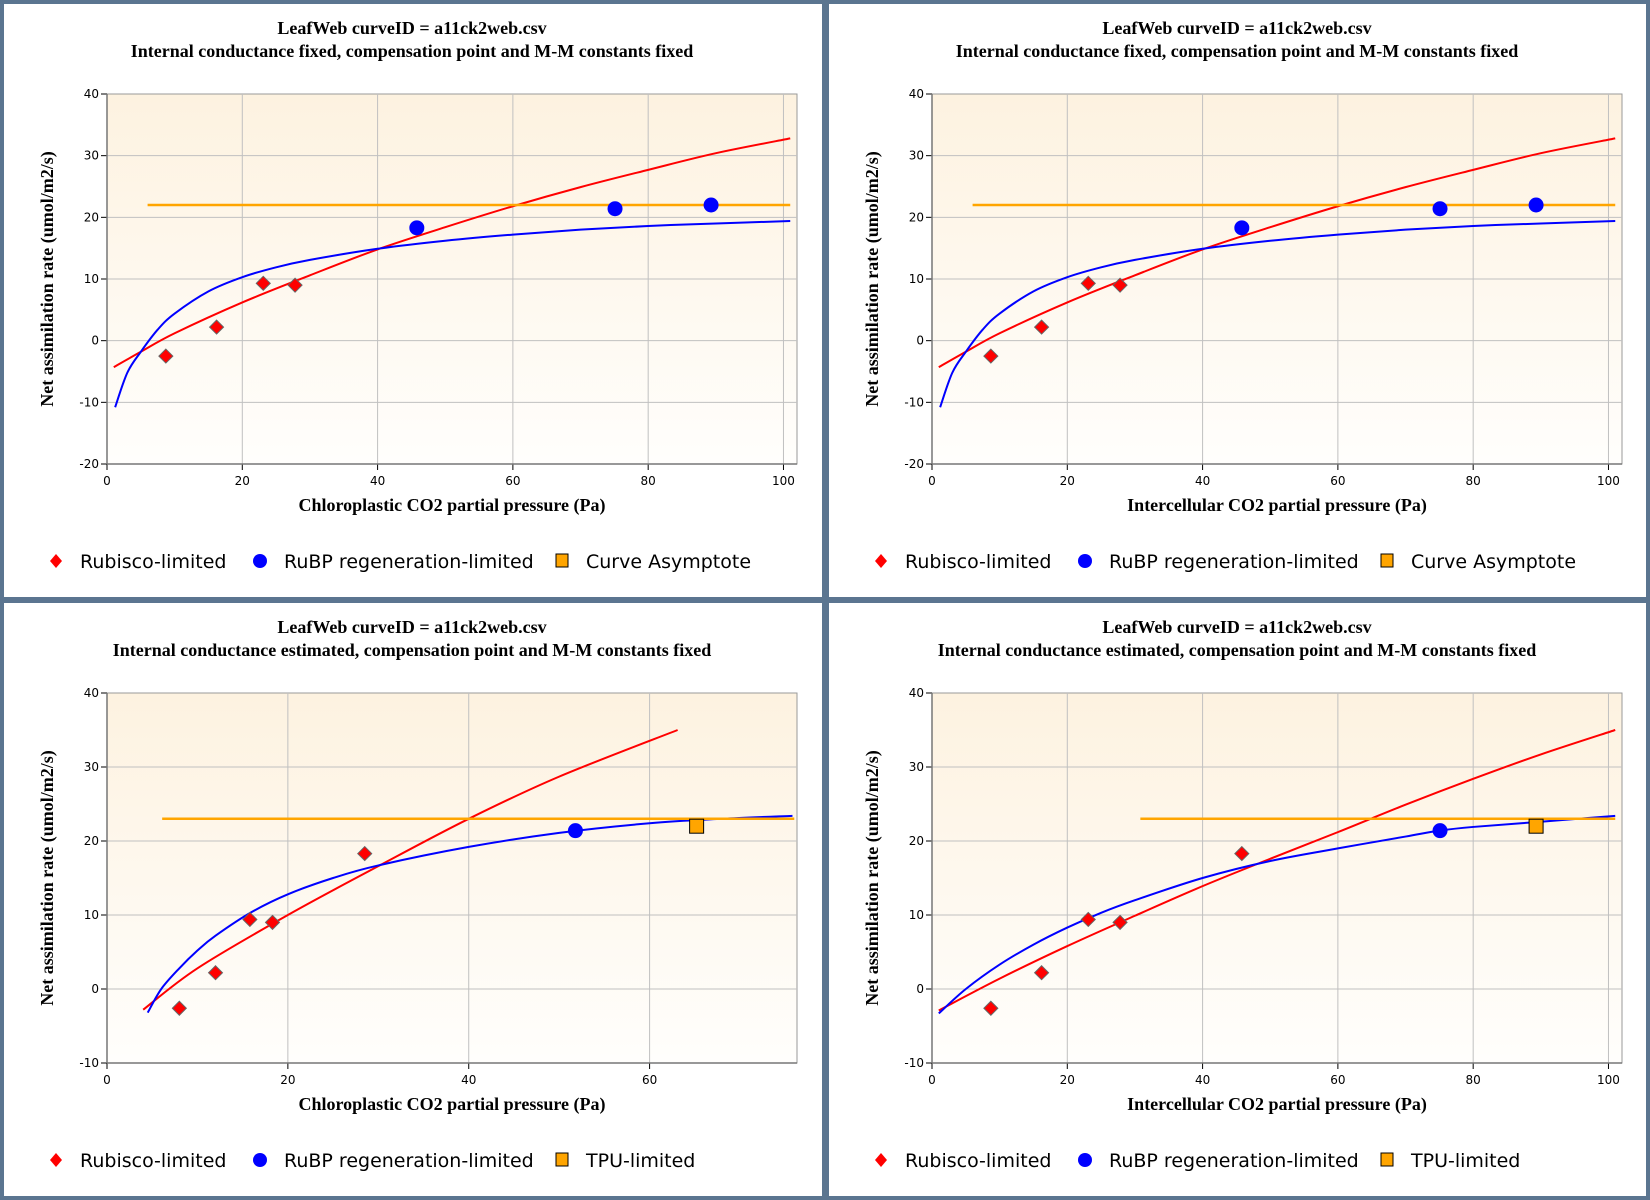  I want to click on legend-item: Curve Asymptote, so click(1478, 562).